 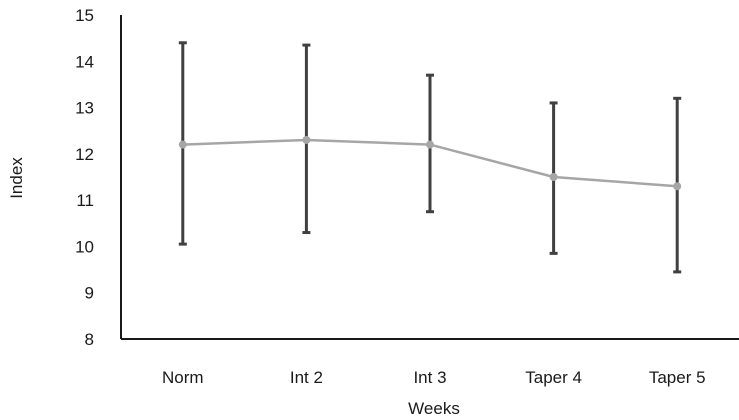 What do you see at coordinates (16, 178) in the screenshot?
I see `y-axis-title: Index` at bounding box center [16, 178].